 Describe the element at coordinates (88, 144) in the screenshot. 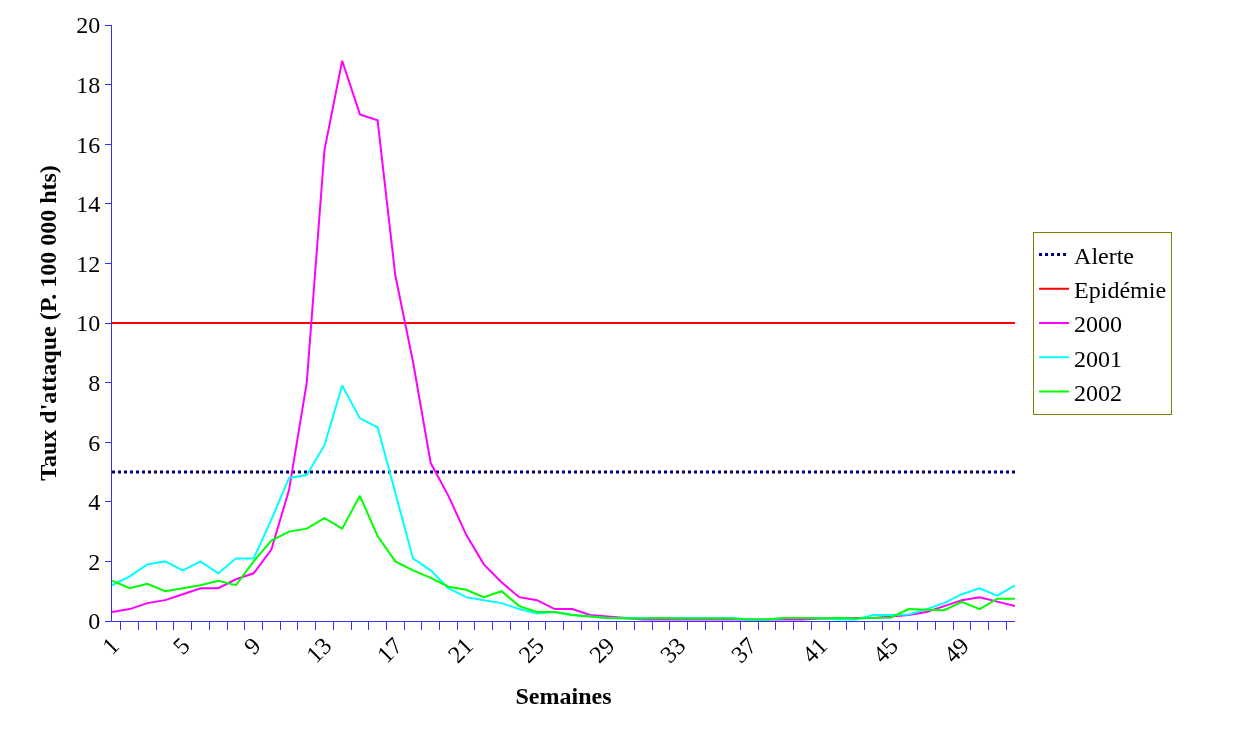

I see `y-tick-label: 16` at that location.